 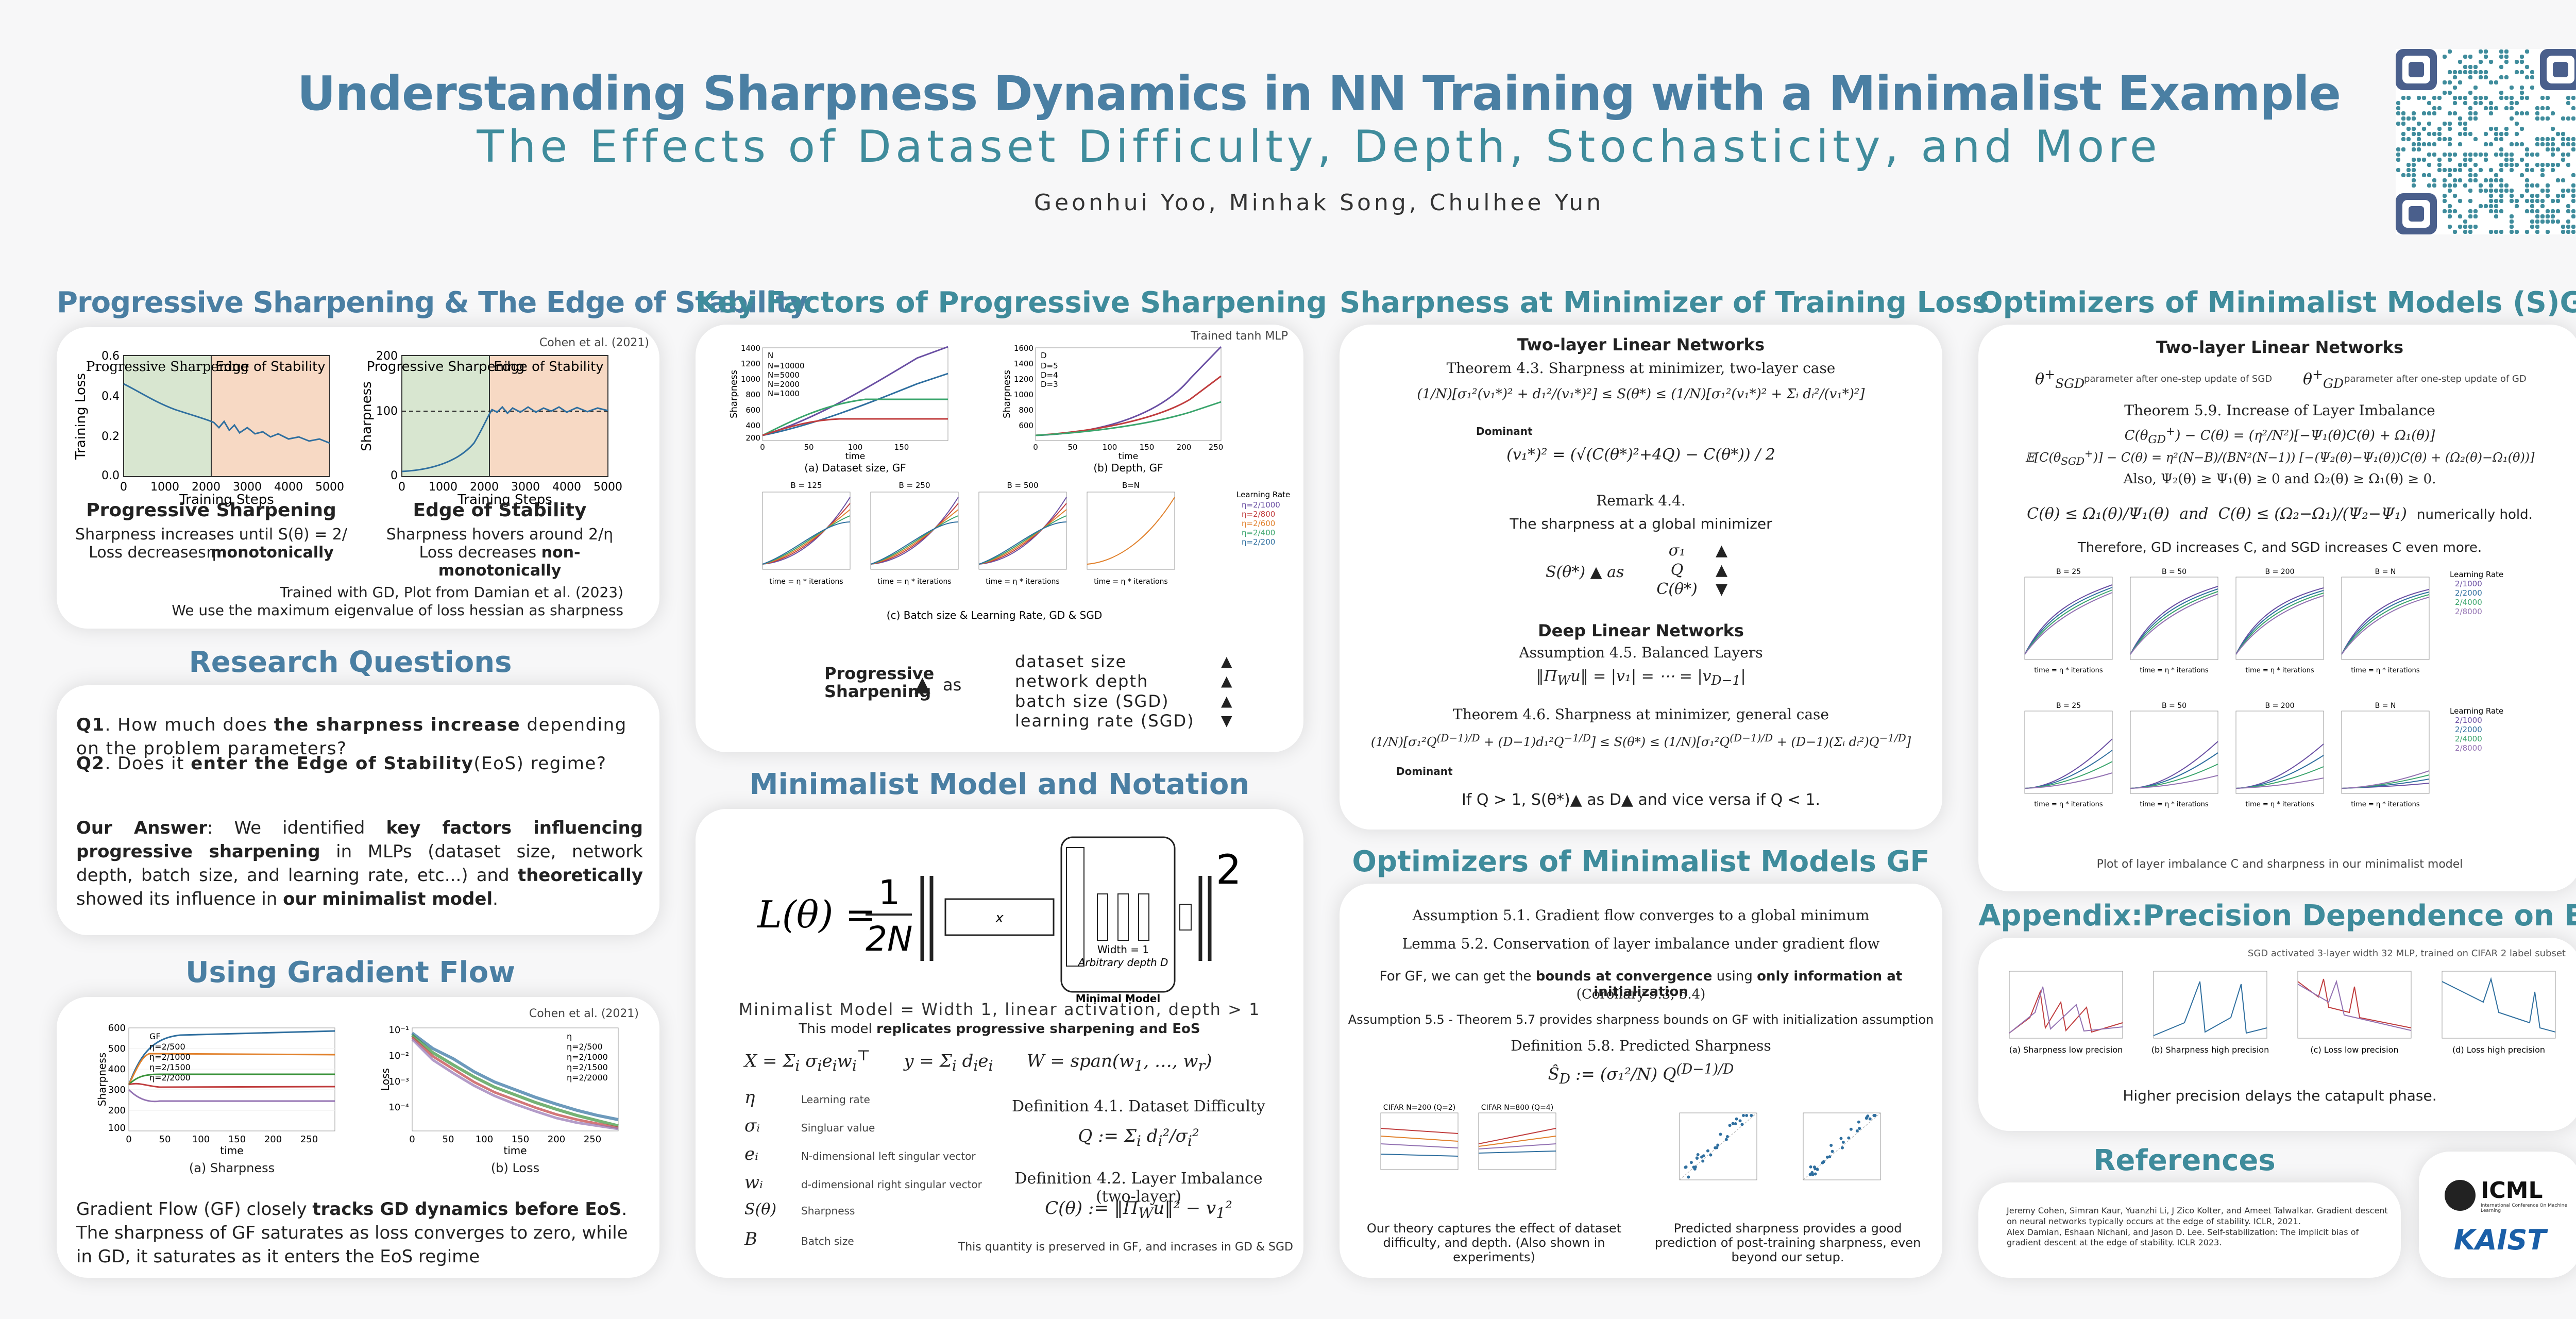 What do you see at coordinates (111, 436) in the screenshot?
I see `svg-text: 0.2` at bounding box center [111, 436].